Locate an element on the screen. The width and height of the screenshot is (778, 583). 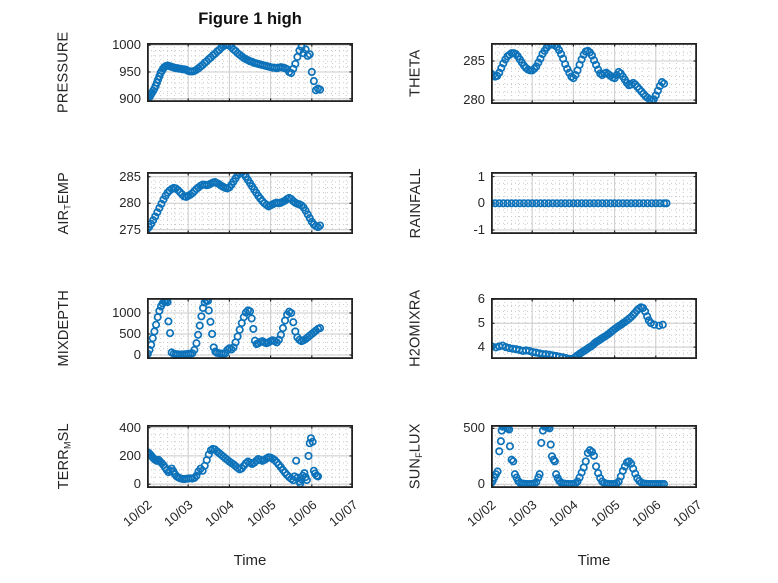
sun-flux-y-axis-label: SUNFLUX is located at coordinates (416, 456).